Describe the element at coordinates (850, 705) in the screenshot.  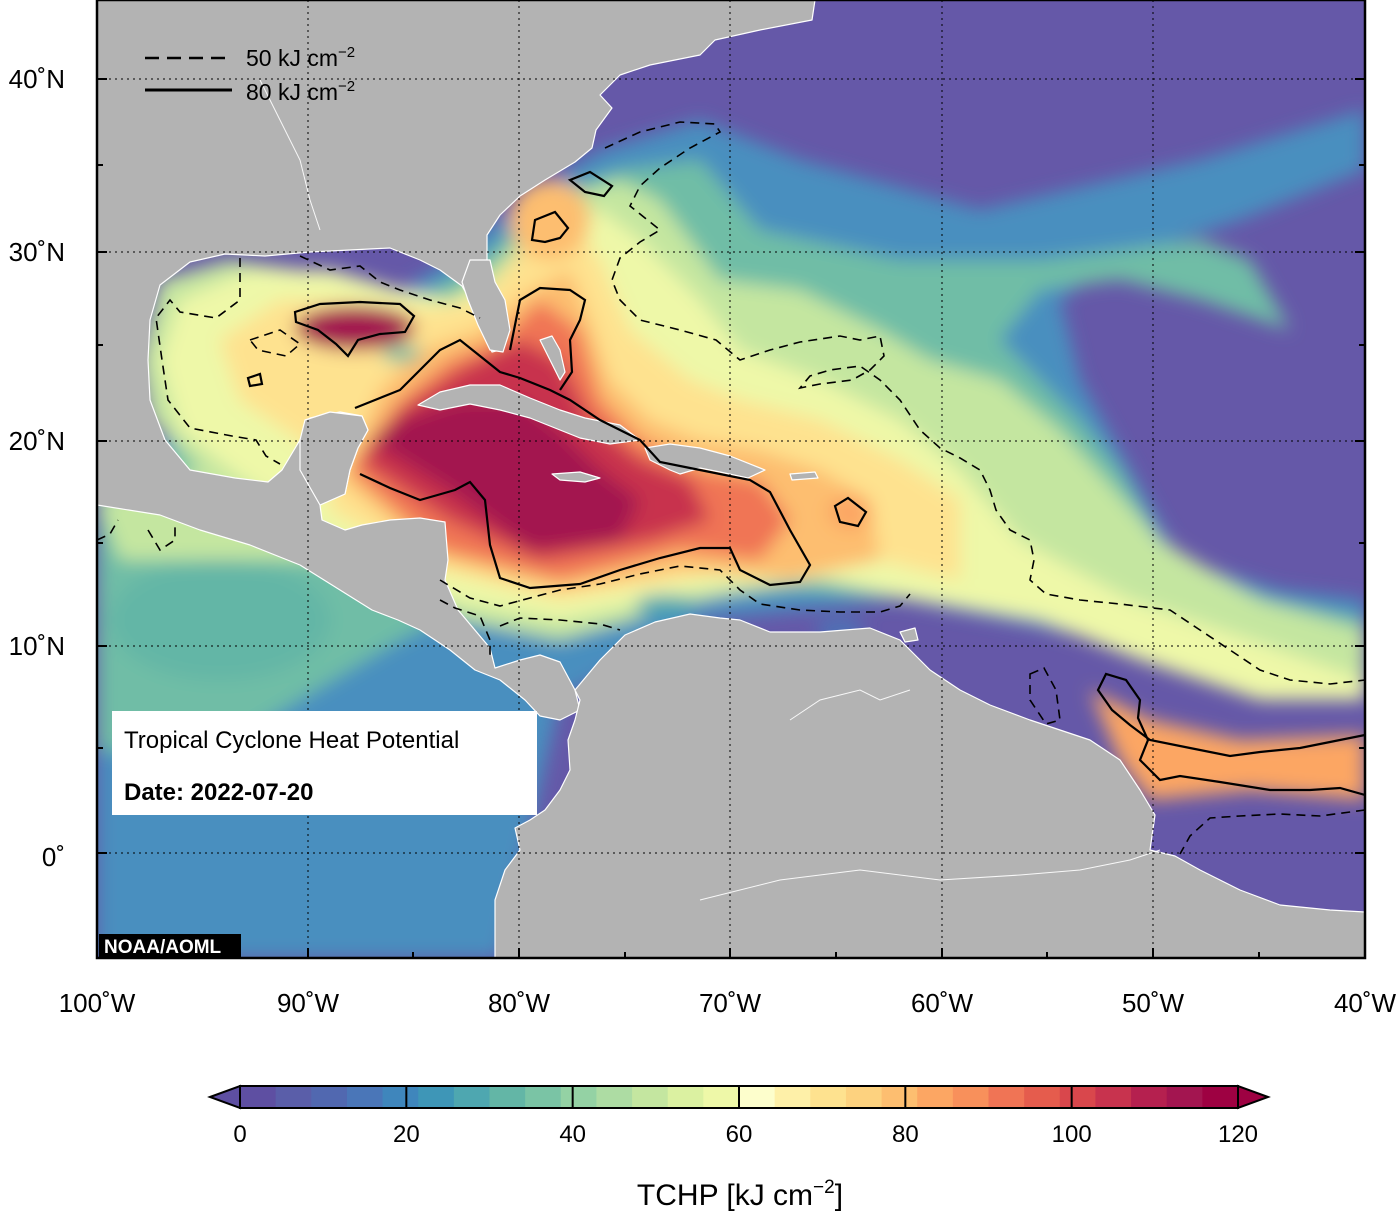
I see `orinoco-river` at that location.